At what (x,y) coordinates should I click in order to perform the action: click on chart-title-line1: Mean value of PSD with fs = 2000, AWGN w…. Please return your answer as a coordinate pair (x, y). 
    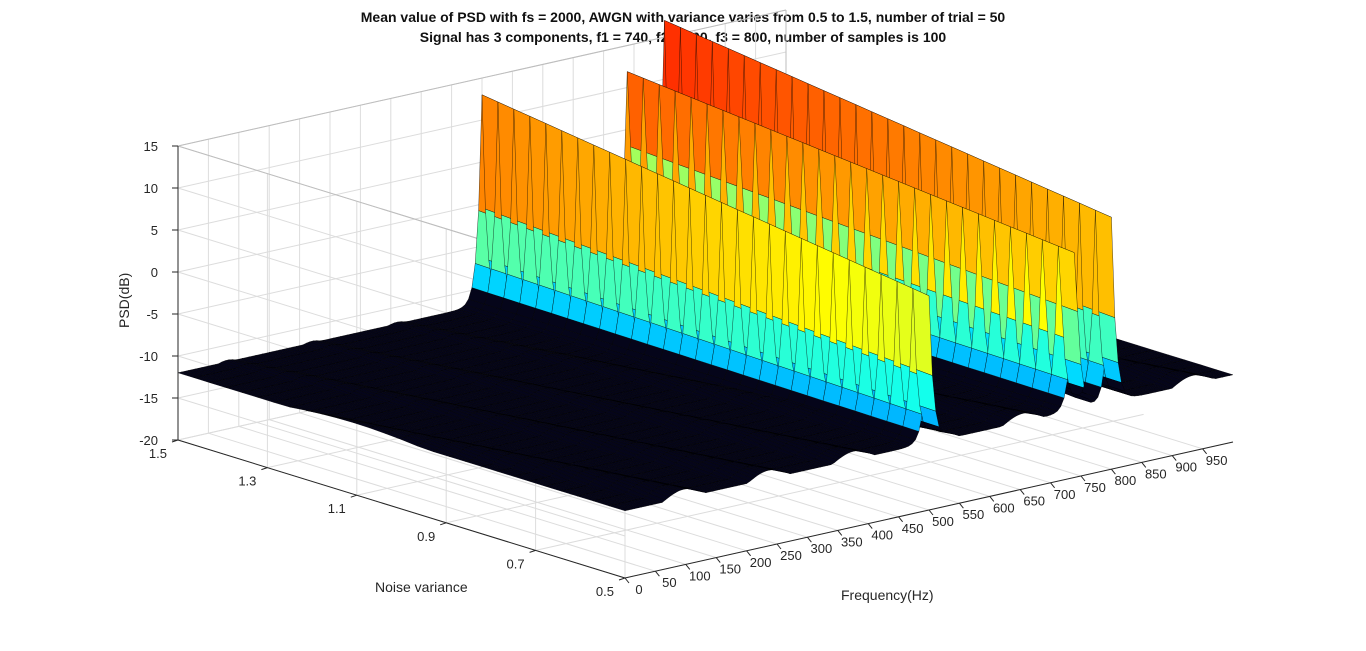
    Looking at the image, I should click on (683, 17).